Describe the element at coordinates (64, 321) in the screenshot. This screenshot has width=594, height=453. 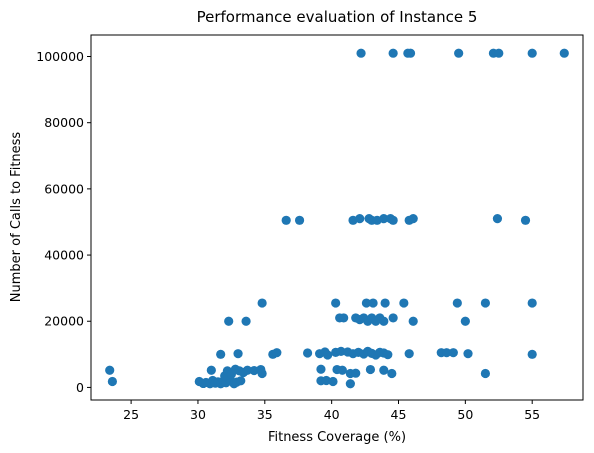
I see `y-tick-label: 20000` at that location.